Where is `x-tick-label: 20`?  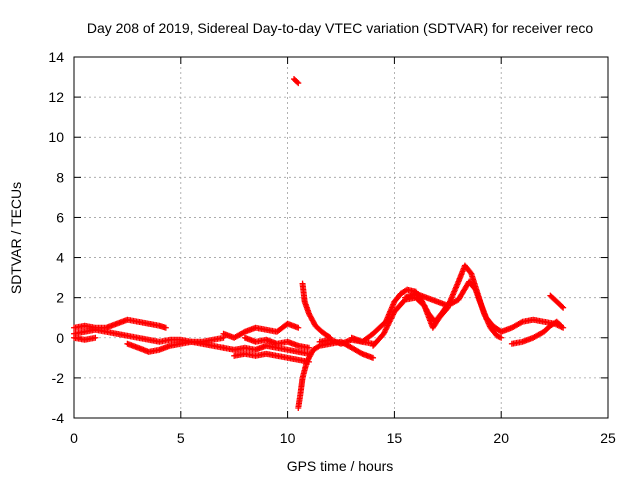 x-tick-label: 20 is located at coordinates (501, 438).